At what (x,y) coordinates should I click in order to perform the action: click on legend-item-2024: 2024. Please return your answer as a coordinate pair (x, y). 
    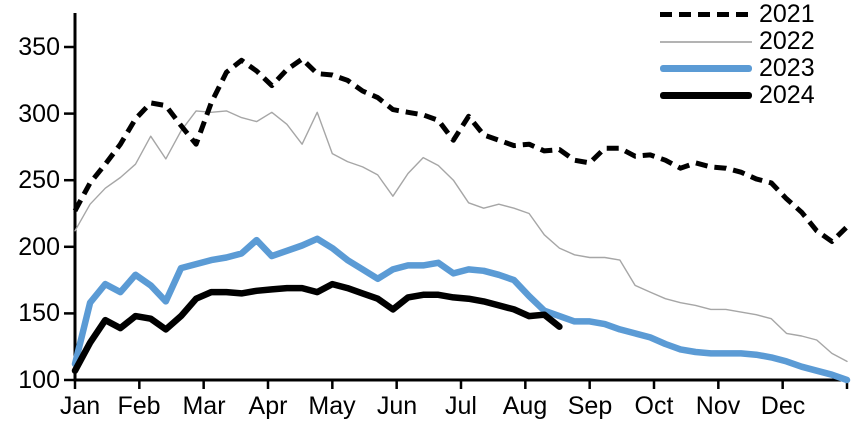
    Looking at the image, I should click on (737, 95).